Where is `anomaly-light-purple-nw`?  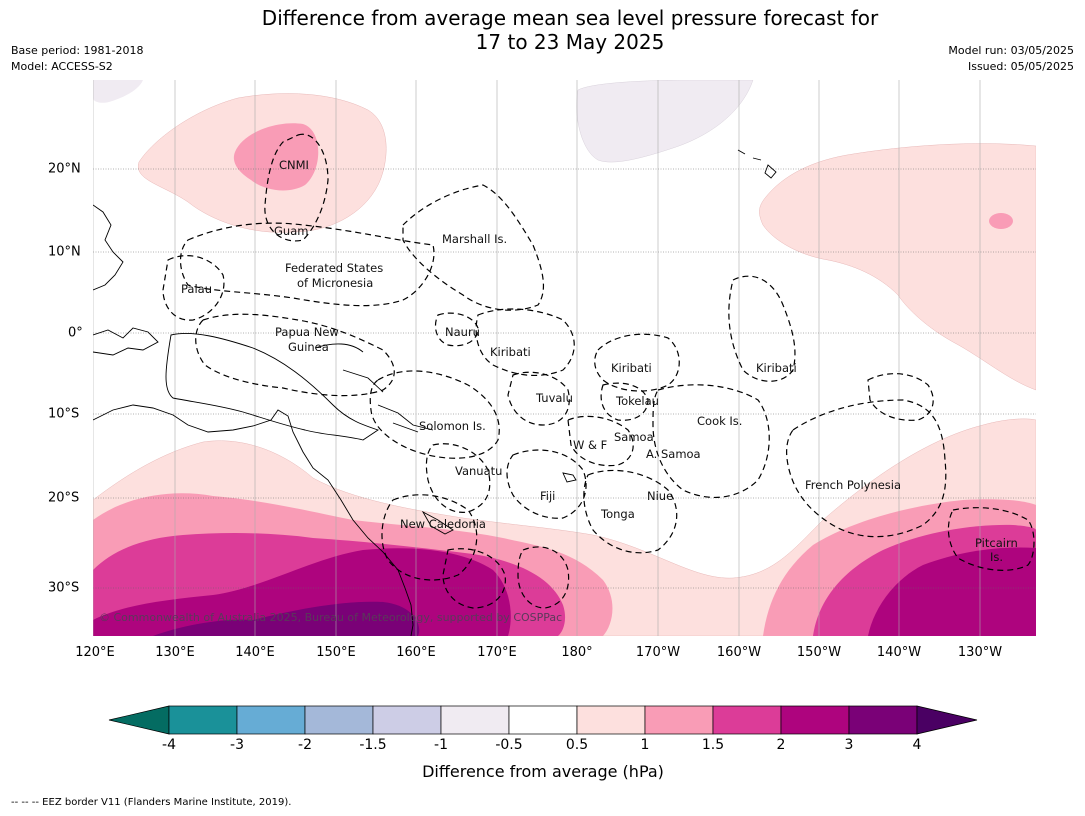
anomaly-light-purple-nw is located at coordinates (118, 91).